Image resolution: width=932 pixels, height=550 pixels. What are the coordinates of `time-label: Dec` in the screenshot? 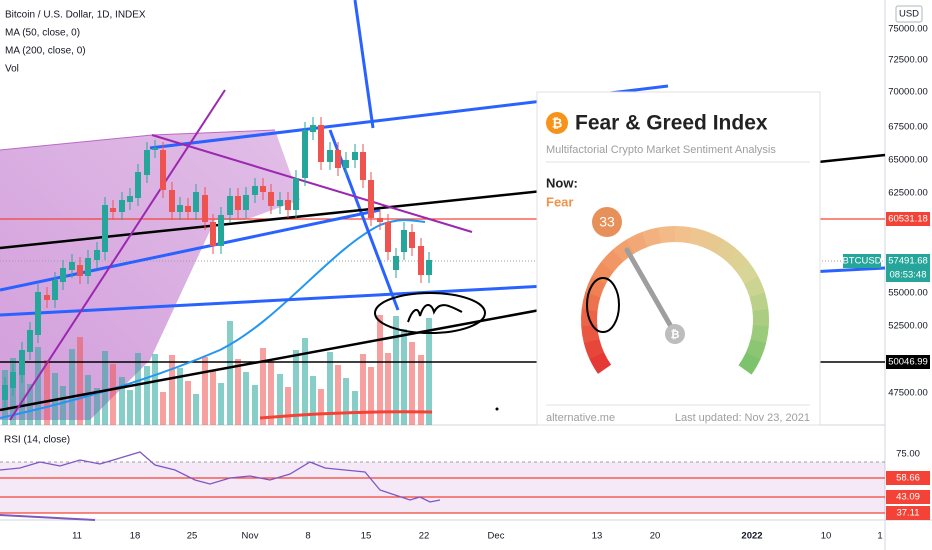 It's located at (496, 536).